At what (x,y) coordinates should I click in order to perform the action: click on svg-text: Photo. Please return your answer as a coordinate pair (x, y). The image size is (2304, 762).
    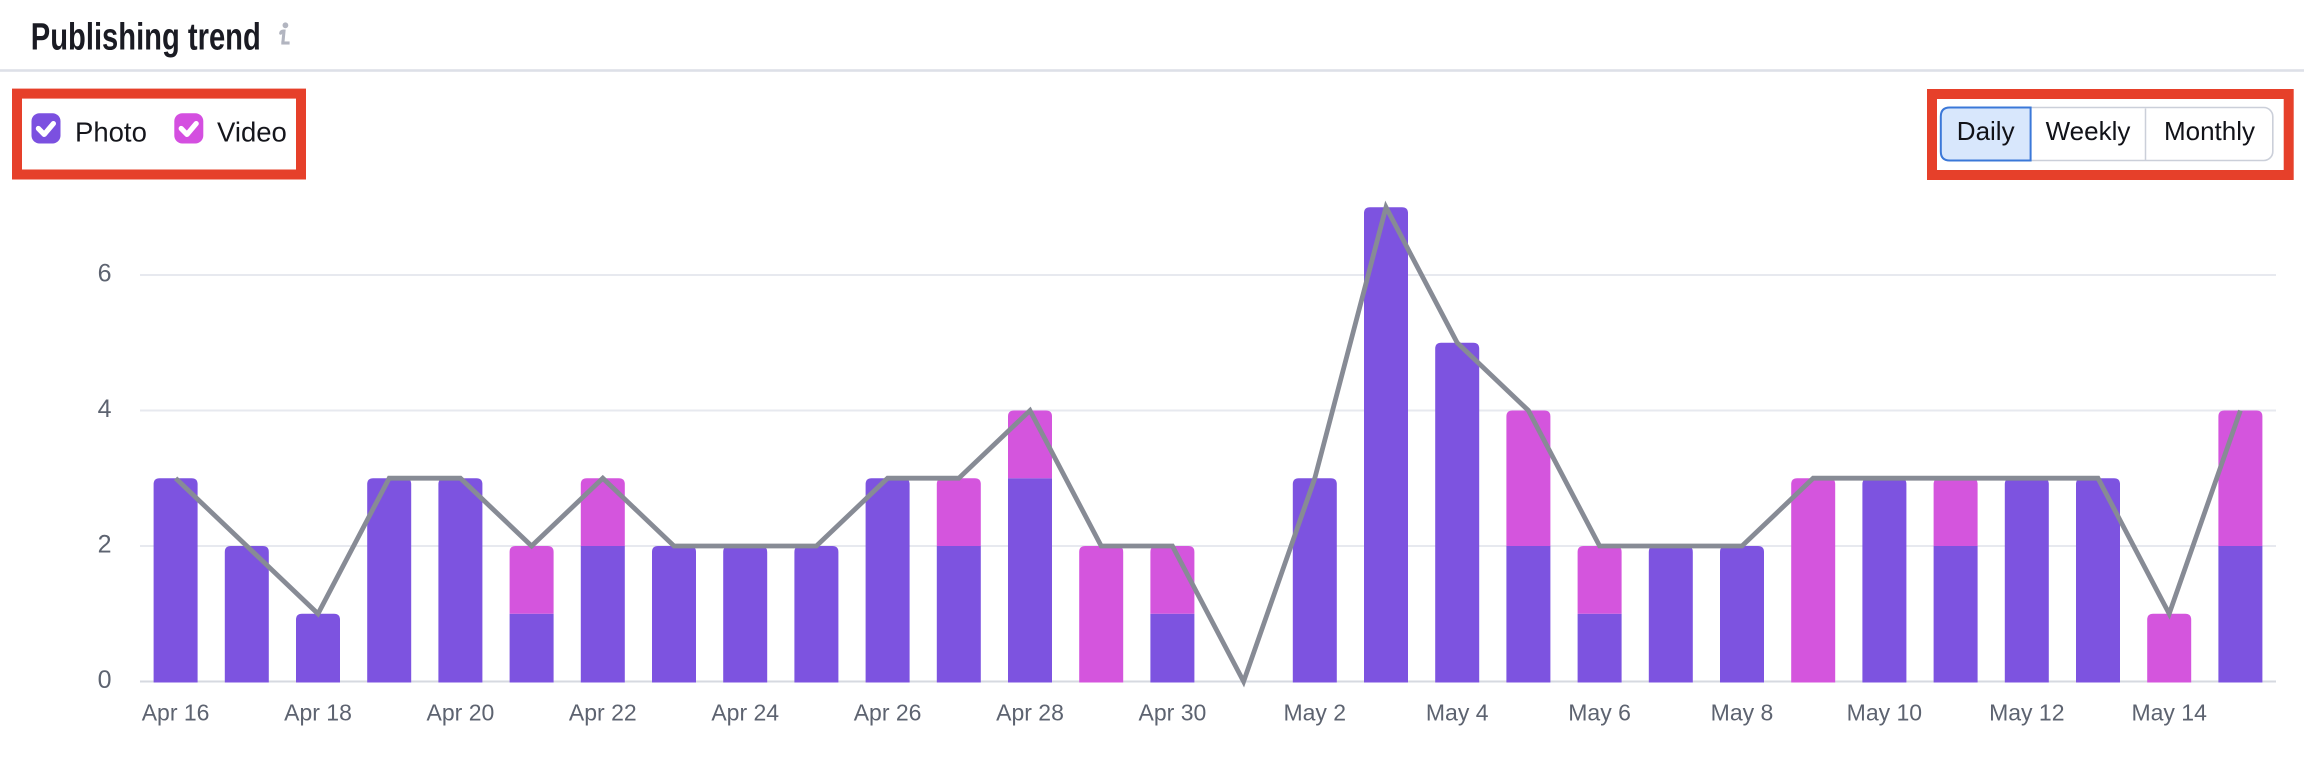
    Looking at the image, I should click on (111, 131).